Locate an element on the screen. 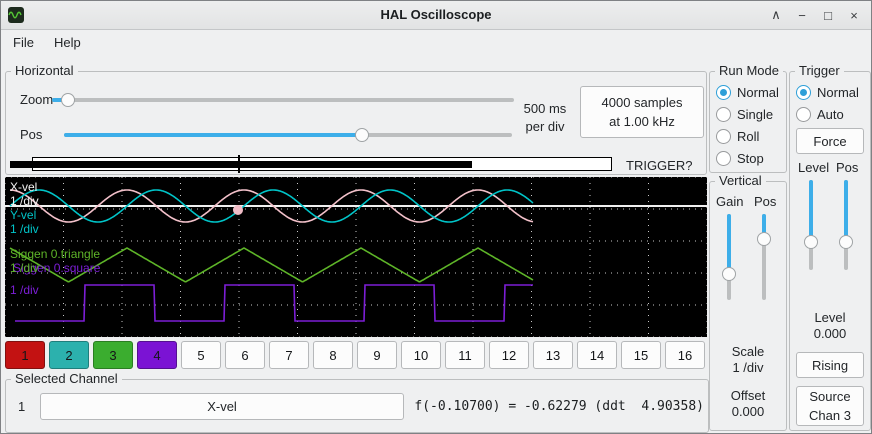 Image resolution: width=872 pixels, height=434 pixels. run-mode-group-title: Run Mode is located at coordinates (749, 70).